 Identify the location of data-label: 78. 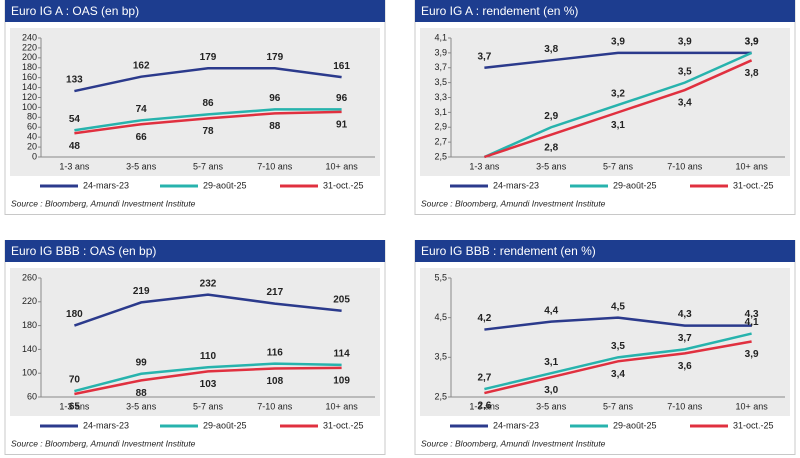
(208, 131).